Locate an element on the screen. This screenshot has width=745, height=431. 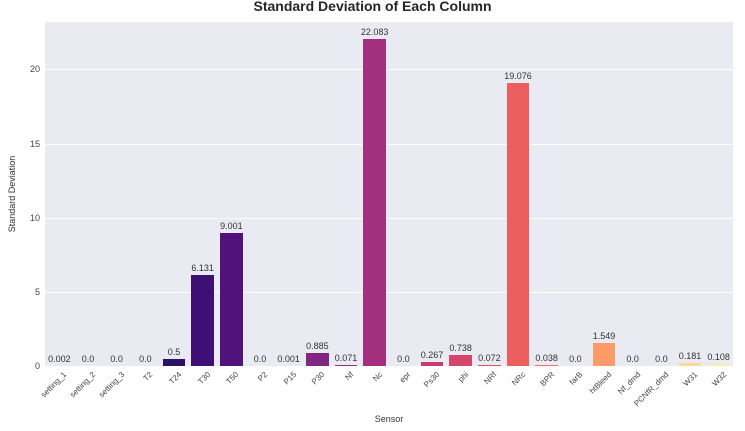
bar-htbleed is located at coordinates (604, 354).